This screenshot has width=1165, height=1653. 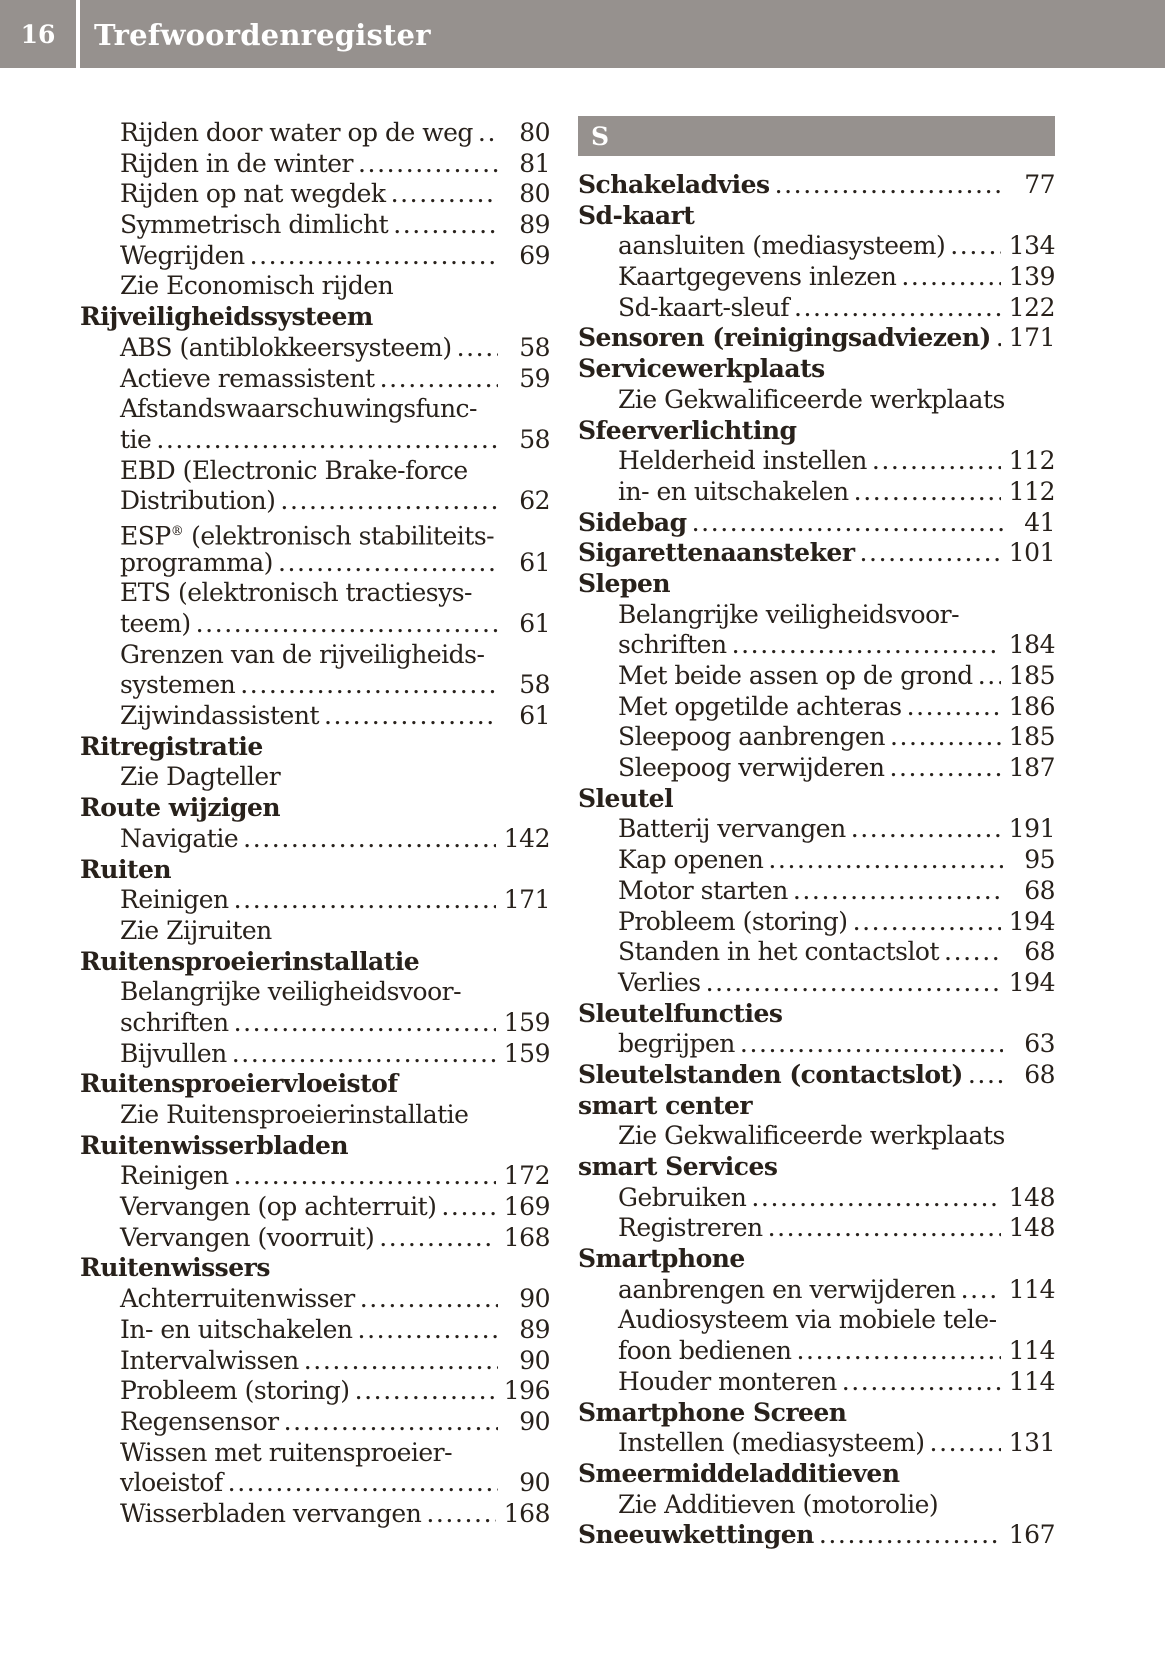 I want to click on page-header: 16 Trefwoordenregister, so click(x=582, y=34).